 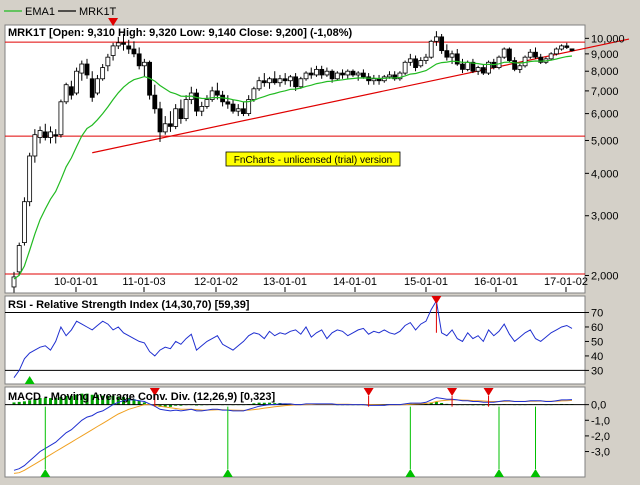 What do you see at coordinates (154, 392) in the screenshot?
I see `macd-sell-marker` at bounding box center [154, 392].